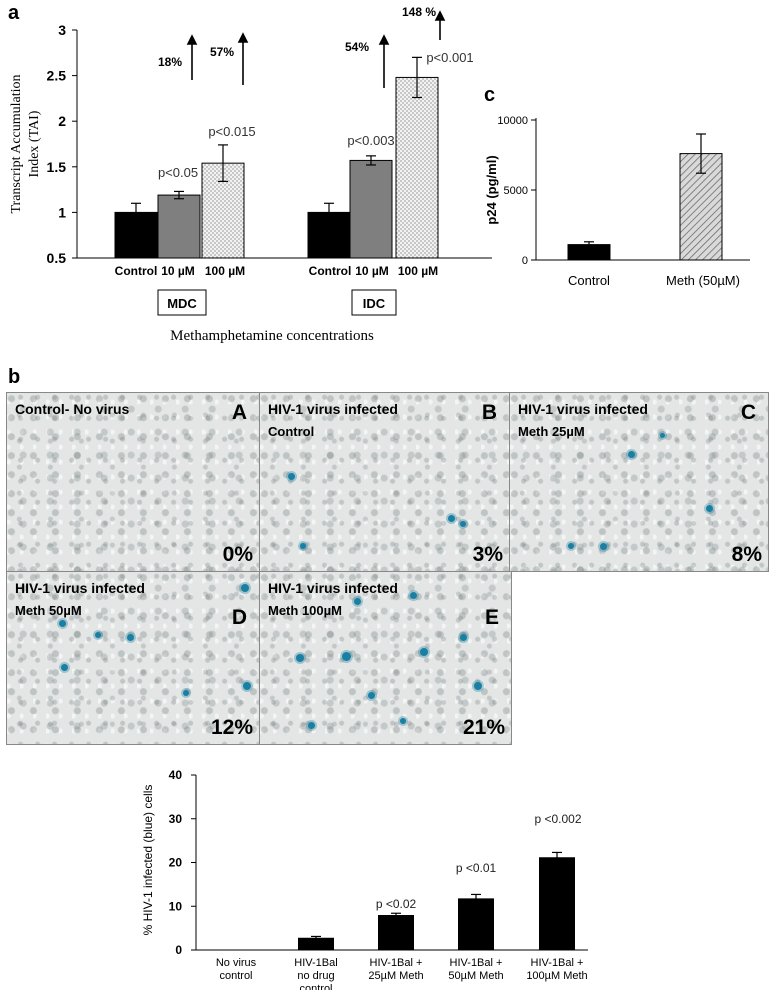 This screenshot has width=776, height=991. Describe the element at coordinates (291, 431) in the screenshot. I see `micrograph-b-subtitle: Control` at that location.